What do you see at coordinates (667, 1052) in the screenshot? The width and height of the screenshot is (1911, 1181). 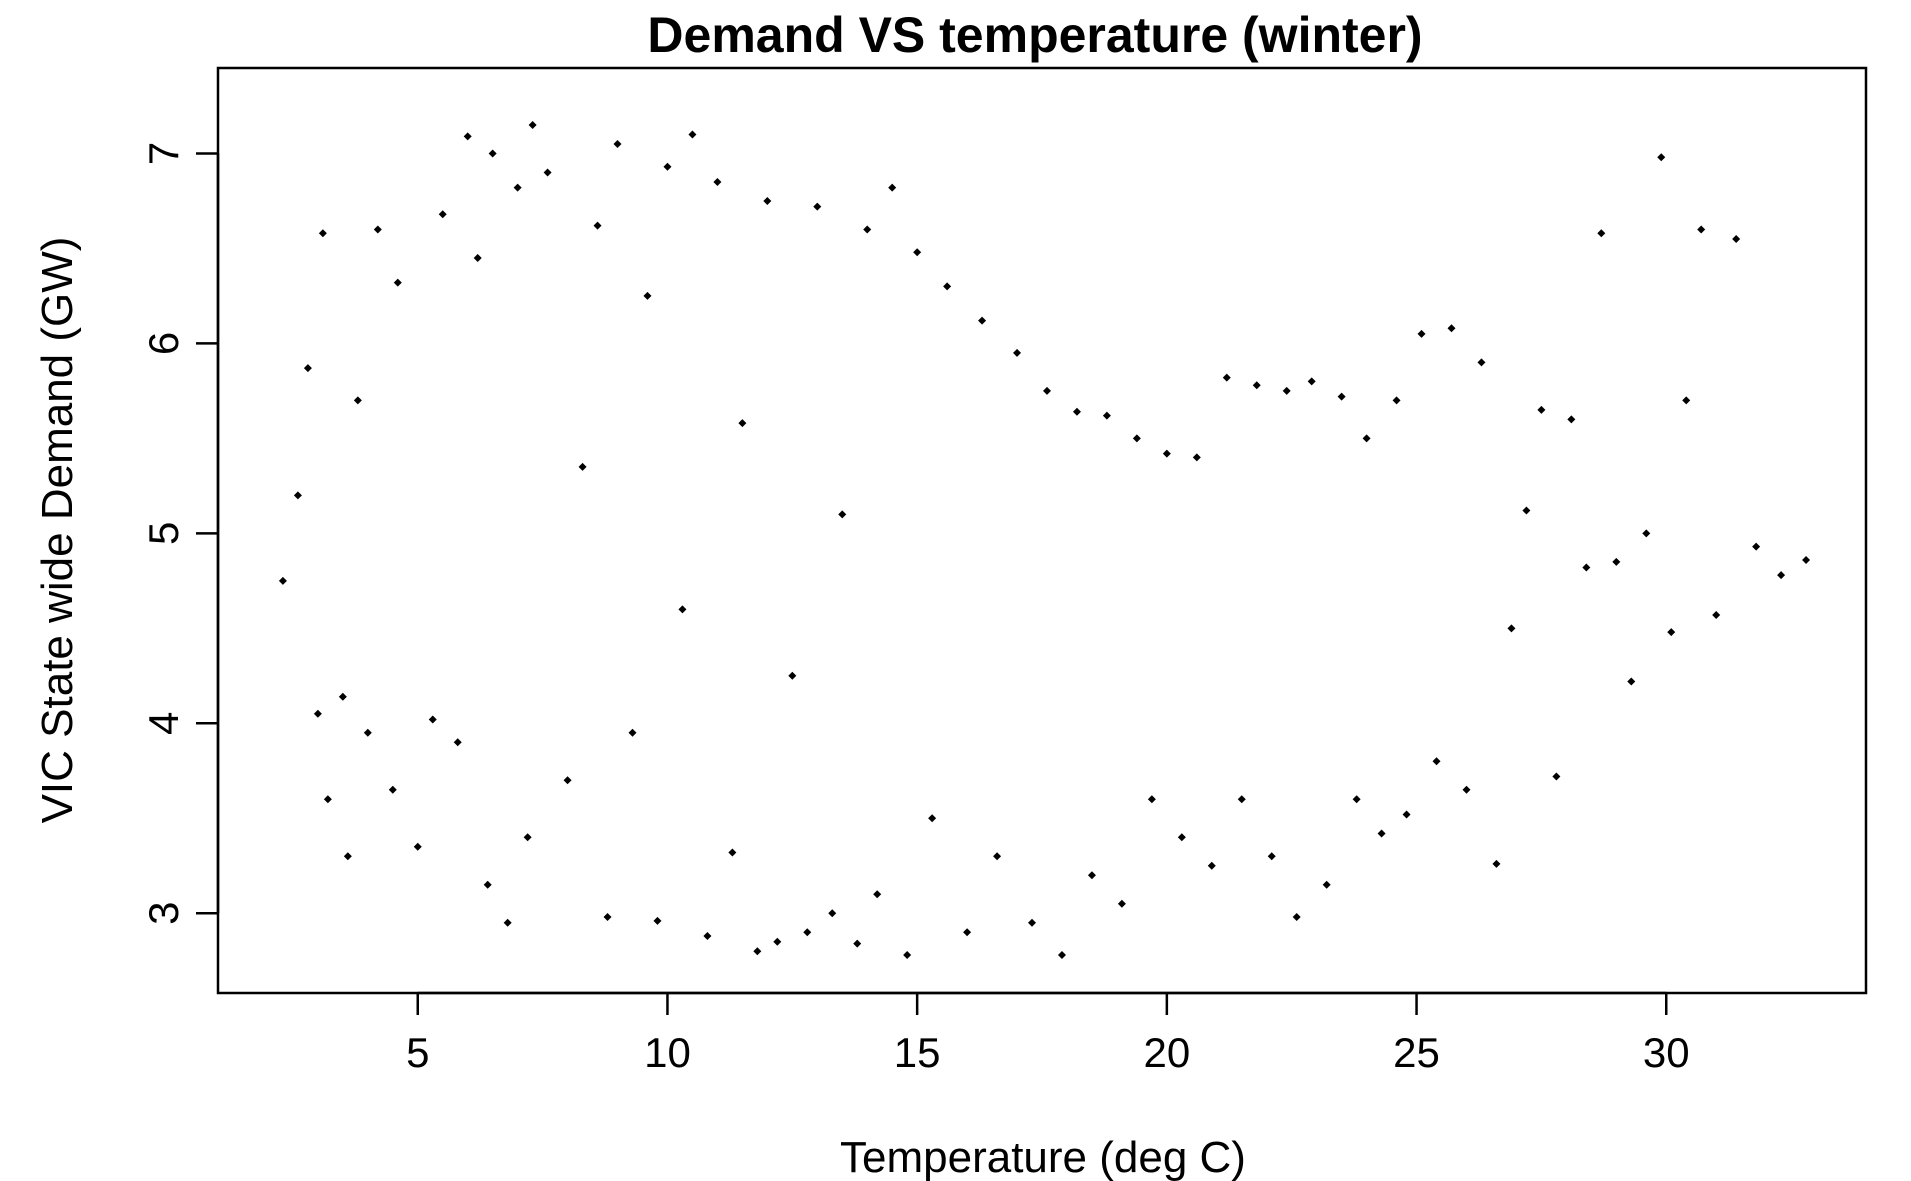 I see `x-tick-label: 10` at bounding box center [667, 1052].